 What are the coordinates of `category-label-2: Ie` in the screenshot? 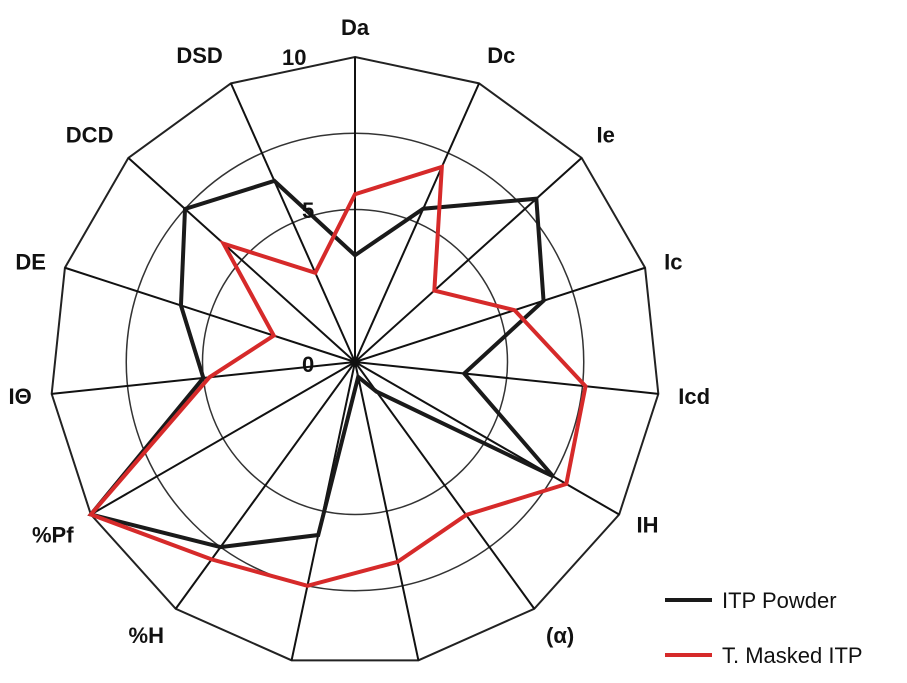 It's located at (606, 135).